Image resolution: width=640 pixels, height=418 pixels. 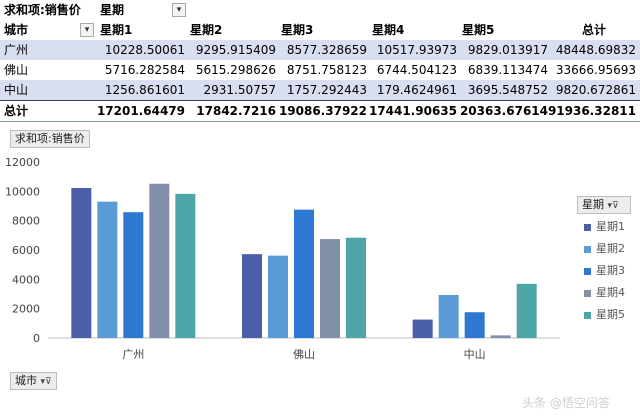 What do you see at coordinates (388, 30) in the screenshot?
I see `header-col-4: 星期4` at bounding box center [388, 30].